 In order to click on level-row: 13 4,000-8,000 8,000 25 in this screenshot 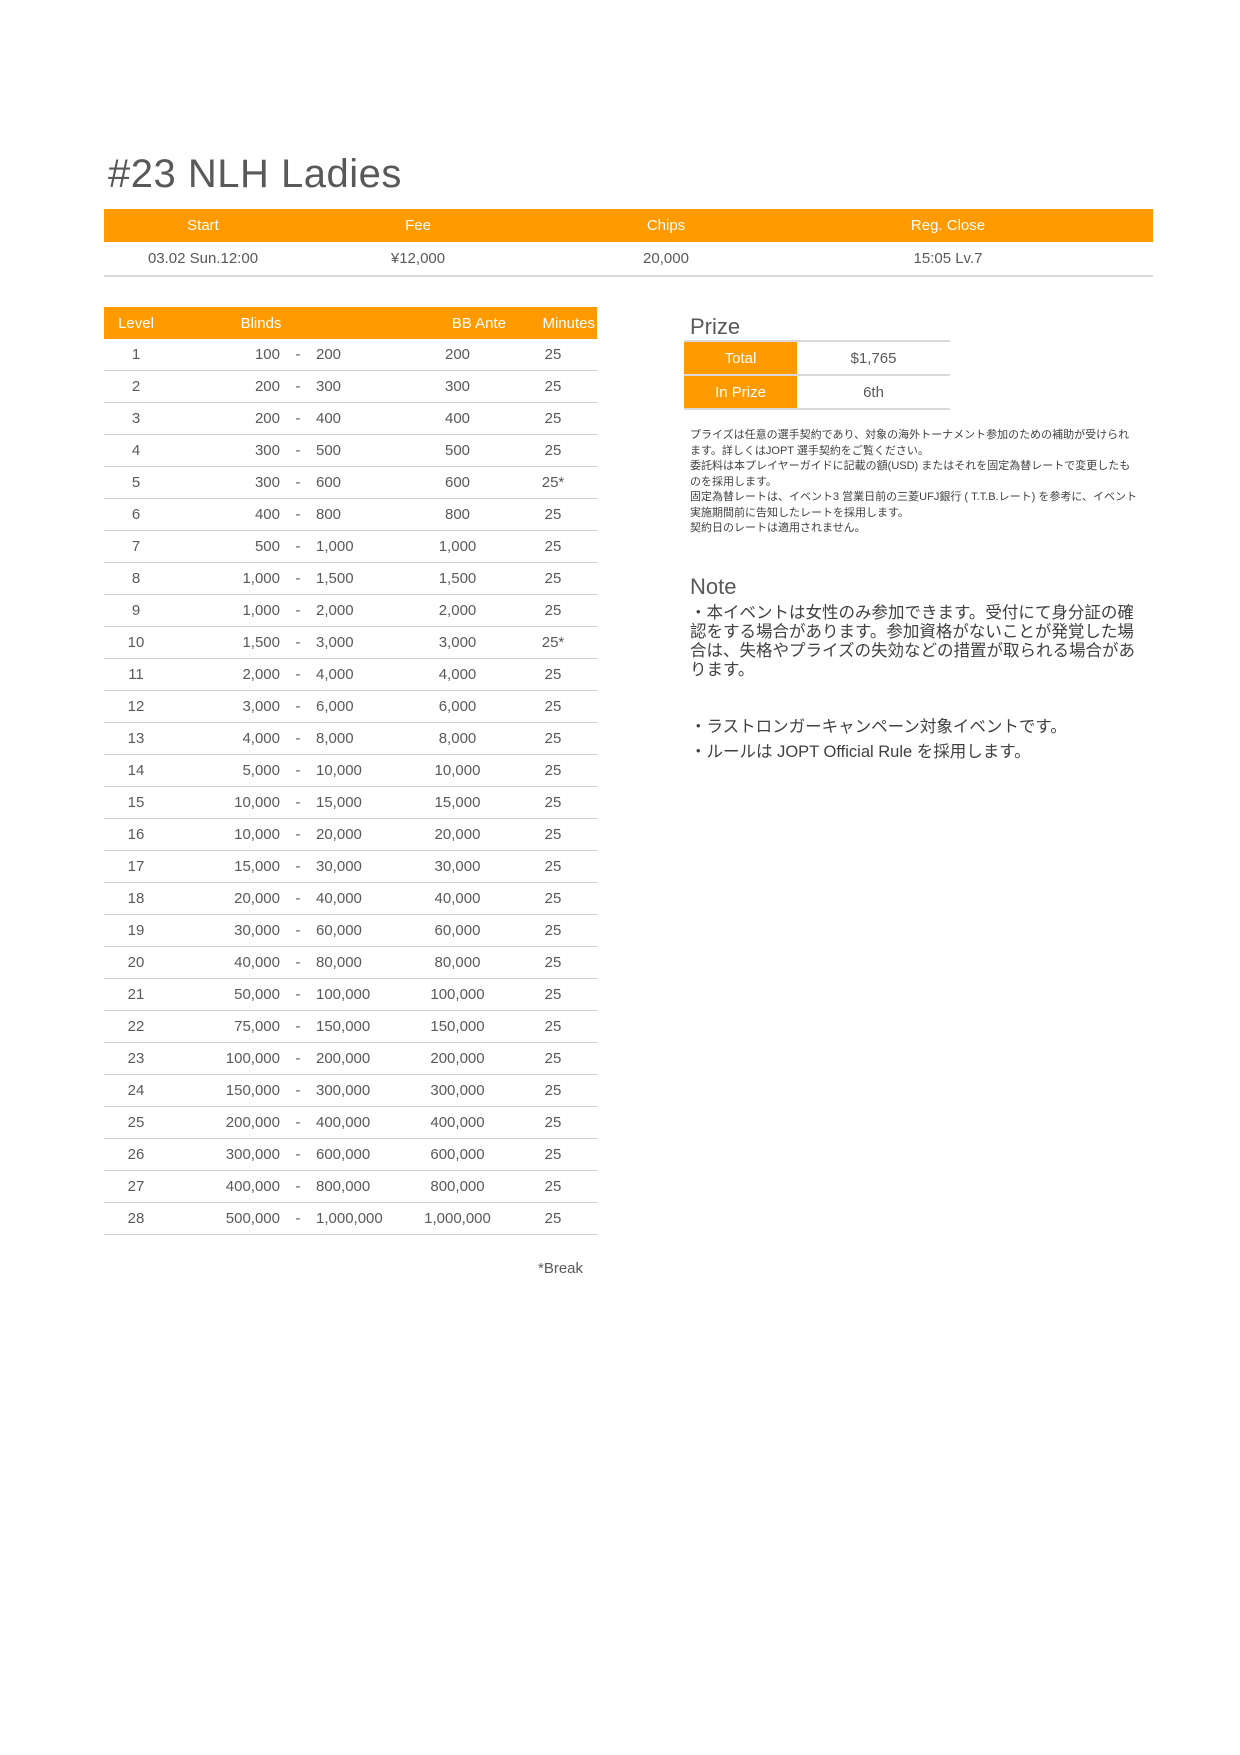, I will do `click(350, 739)`.